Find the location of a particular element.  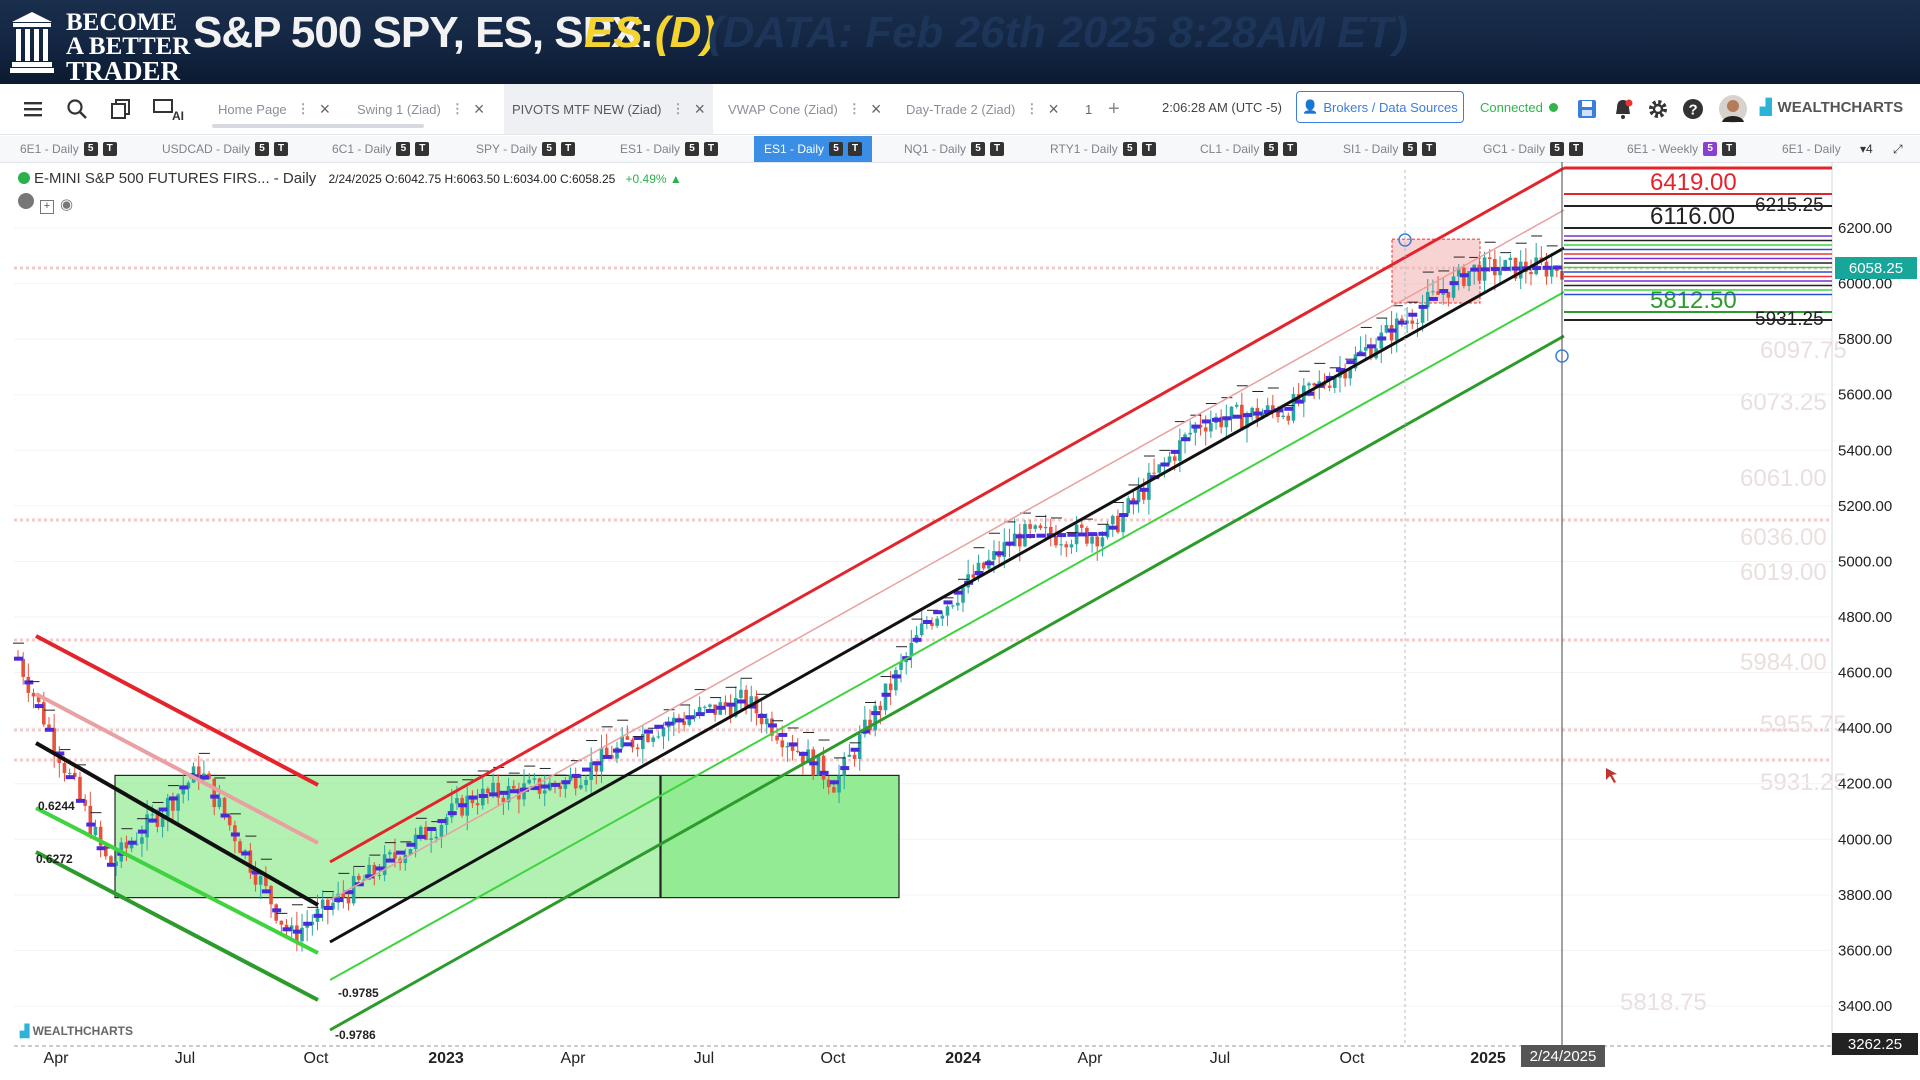

symbol-tab-usdcad-daily: USDCAD - Daily 5 T is located at coordinates (225, 149).